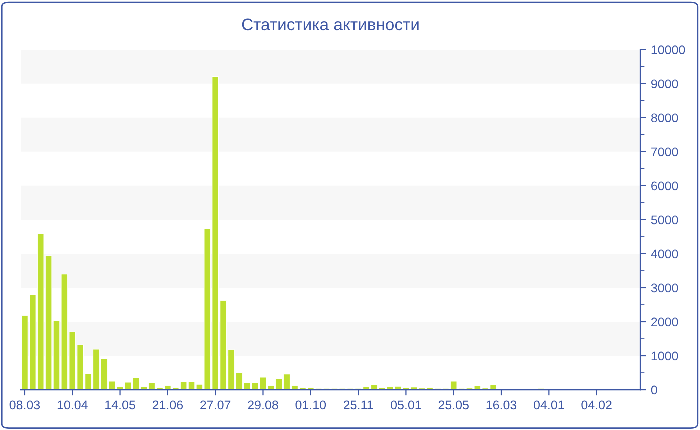 The image size is (700, 430). Describe the element at coordinates (664, 118) in the screenshot. I see `y-tick-label: 8000` at that location.